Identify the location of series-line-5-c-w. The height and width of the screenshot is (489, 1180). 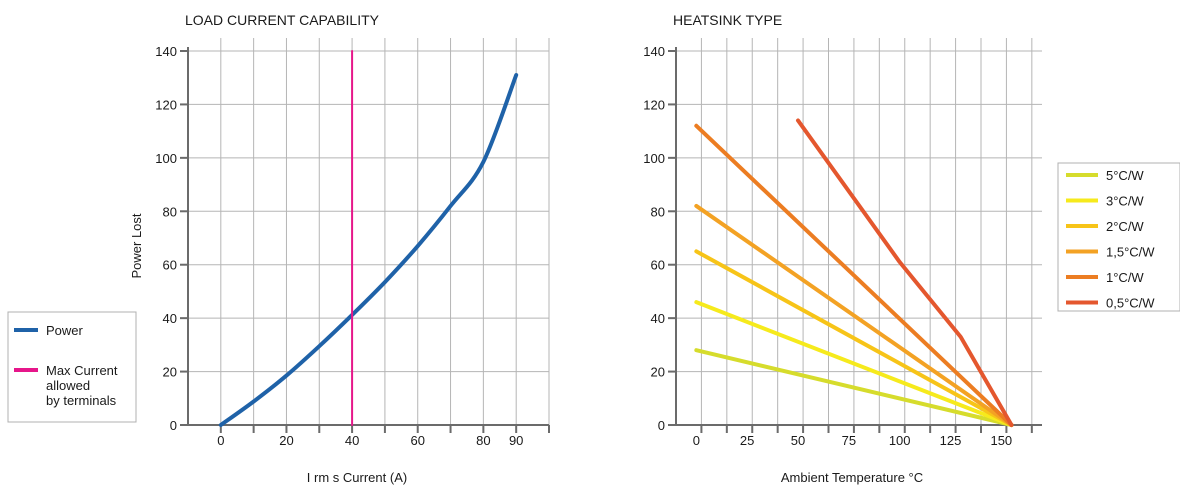
(854, 387).